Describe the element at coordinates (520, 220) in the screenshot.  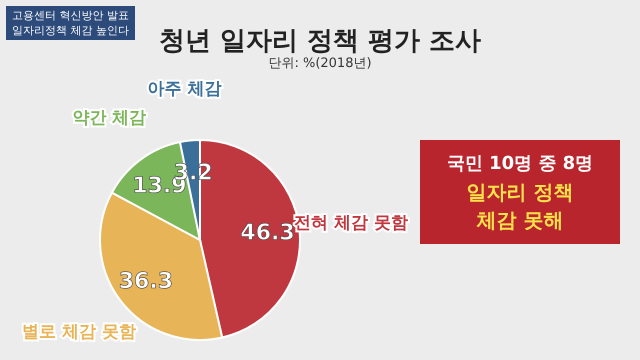
I see `text: 체감 못해` at that location.